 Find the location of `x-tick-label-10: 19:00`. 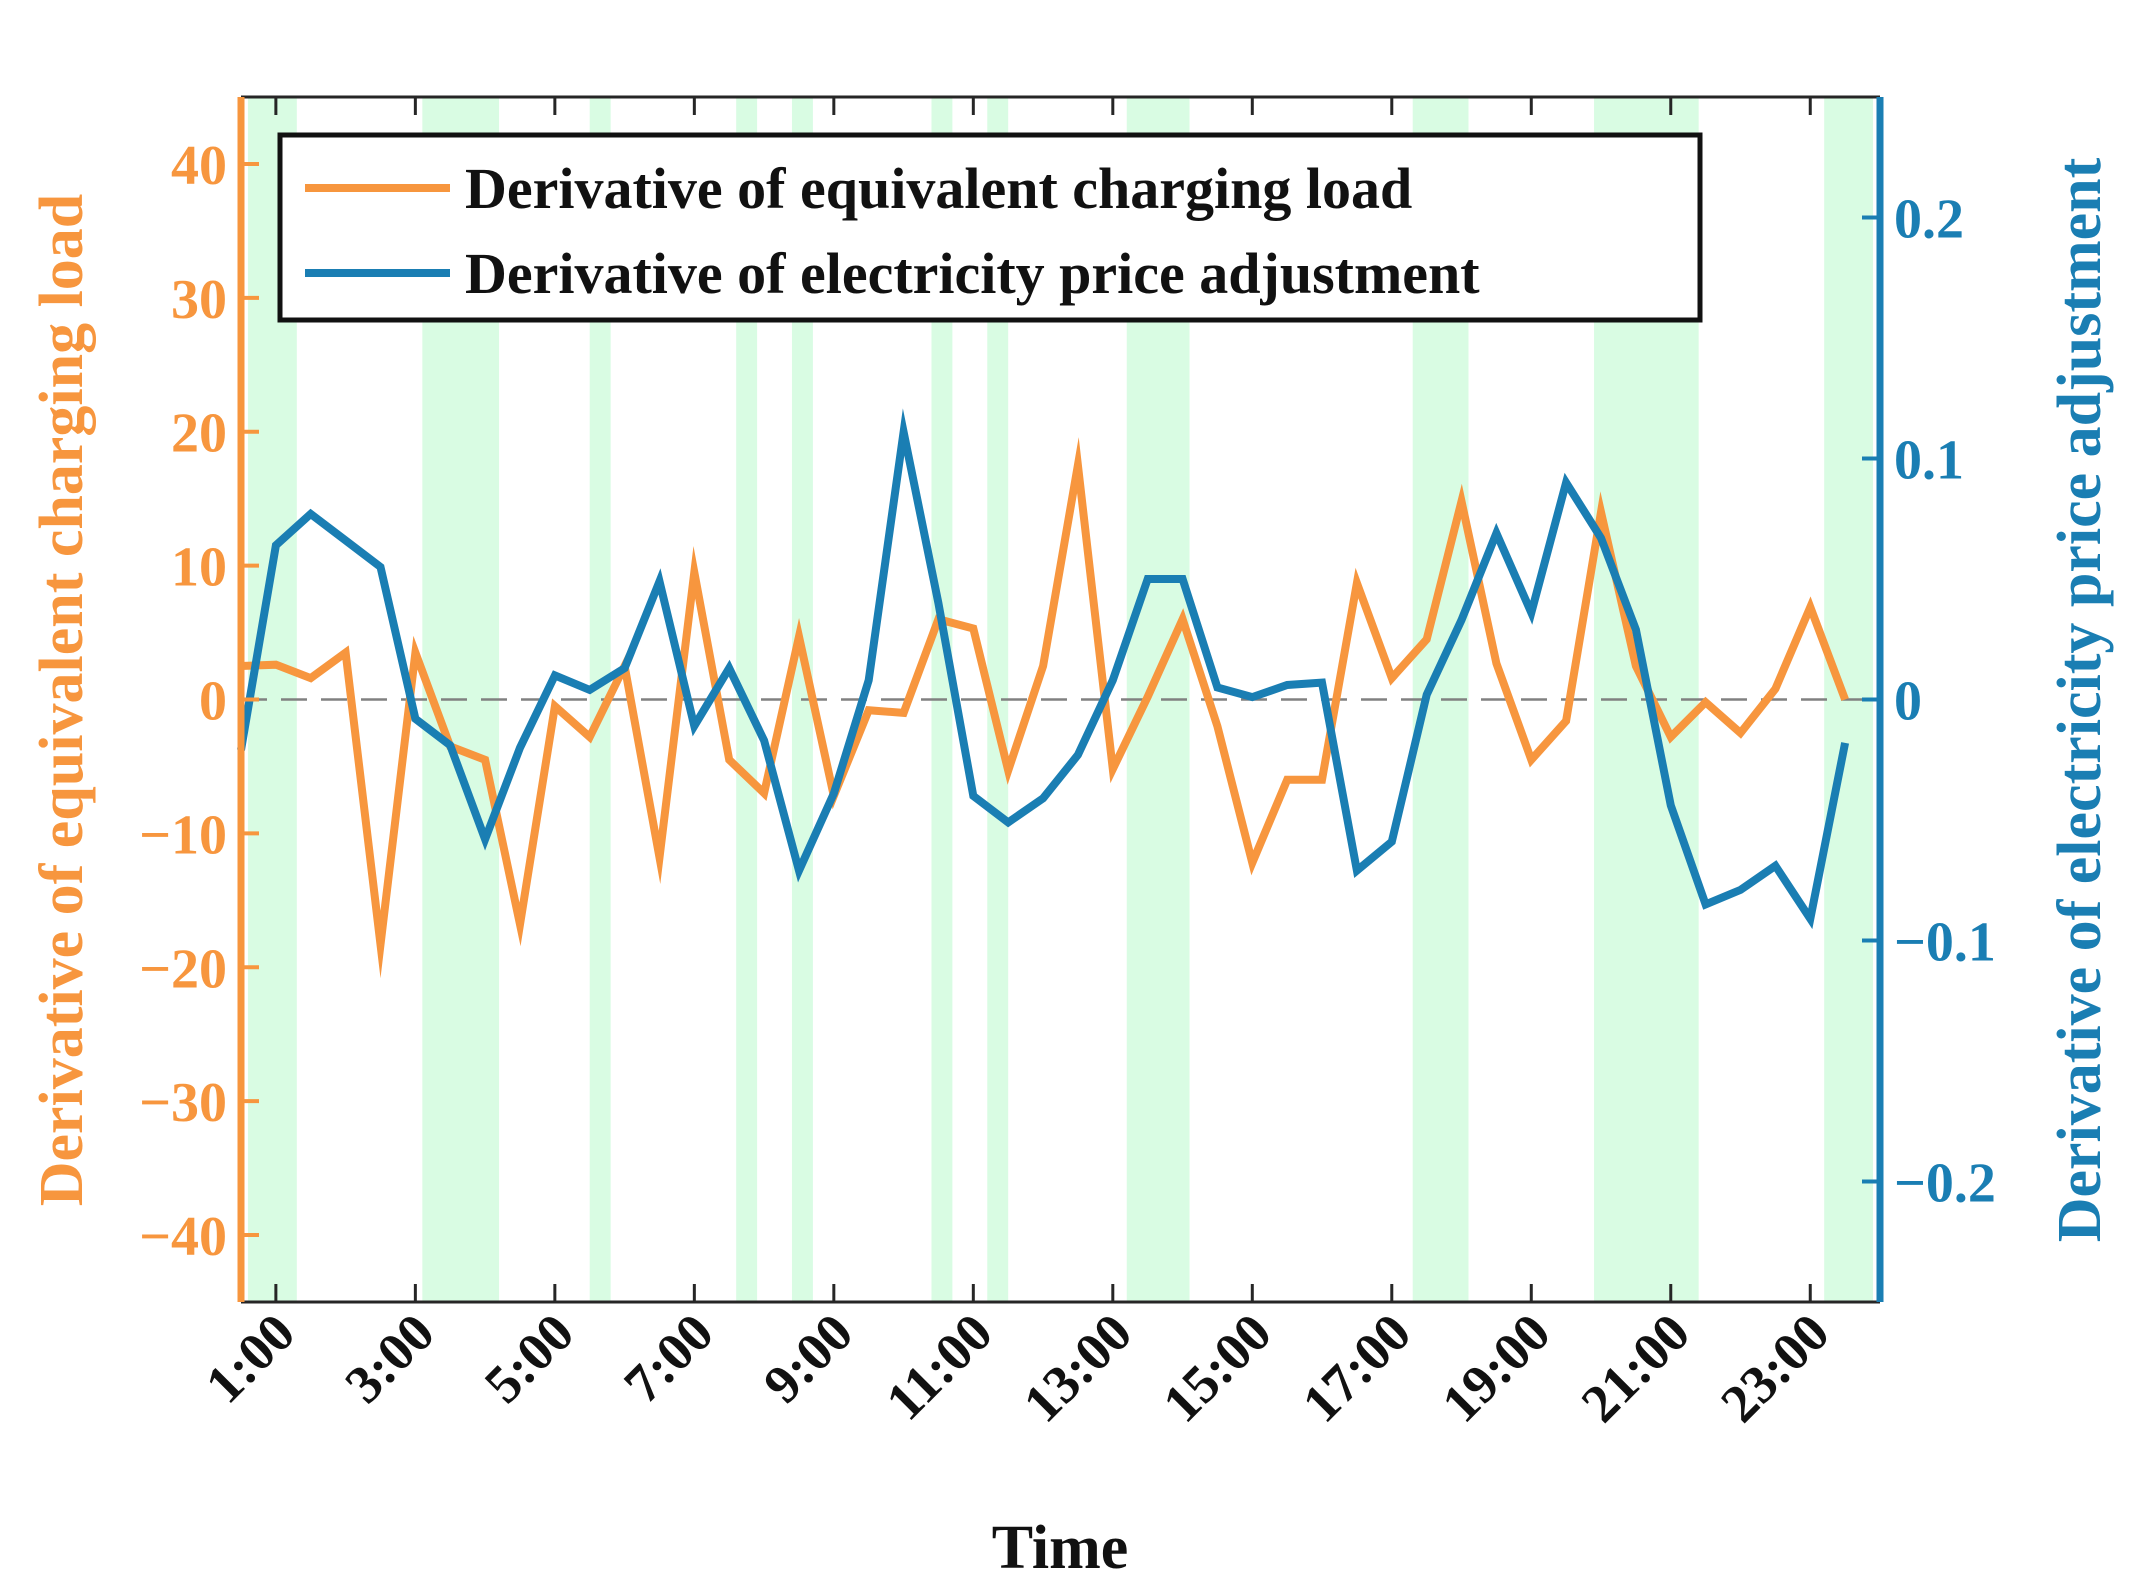

x-tick-label-10: 19:00 is located at coordinates (1496, 1368).